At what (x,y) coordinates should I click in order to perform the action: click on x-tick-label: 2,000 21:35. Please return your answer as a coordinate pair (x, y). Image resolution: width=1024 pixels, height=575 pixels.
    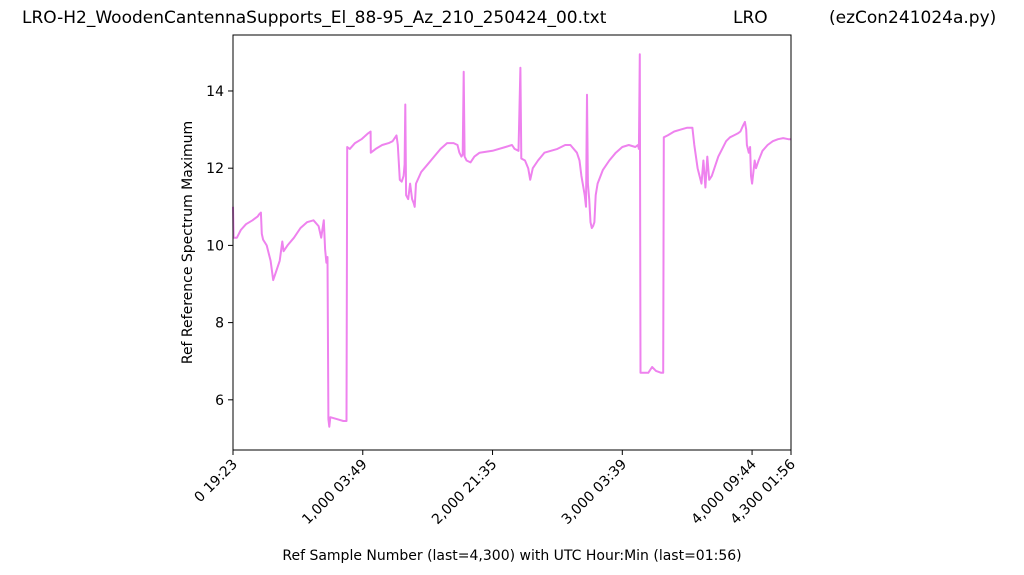
    Looking at the image, I should click on (464, 492).